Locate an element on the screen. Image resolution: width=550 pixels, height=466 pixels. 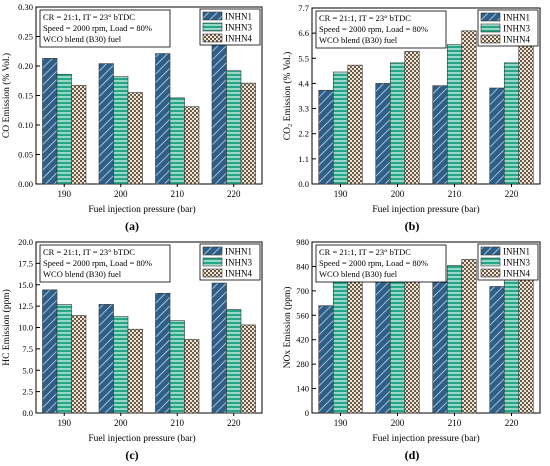
panel-label: (b) is located at coordinates (412, 226).